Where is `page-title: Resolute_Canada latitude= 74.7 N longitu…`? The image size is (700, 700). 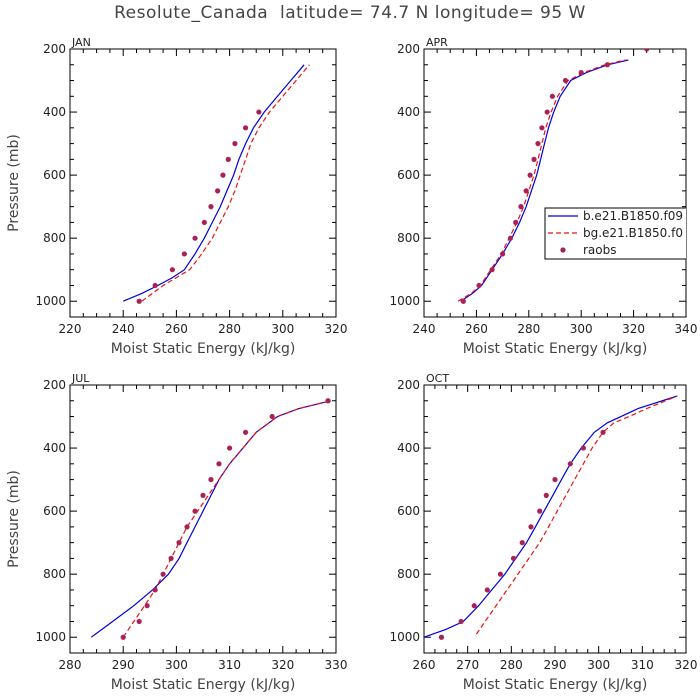 page-title: Resolute_Canada latitude= 74.7 N longitu… is located at coordinates (350, 13).